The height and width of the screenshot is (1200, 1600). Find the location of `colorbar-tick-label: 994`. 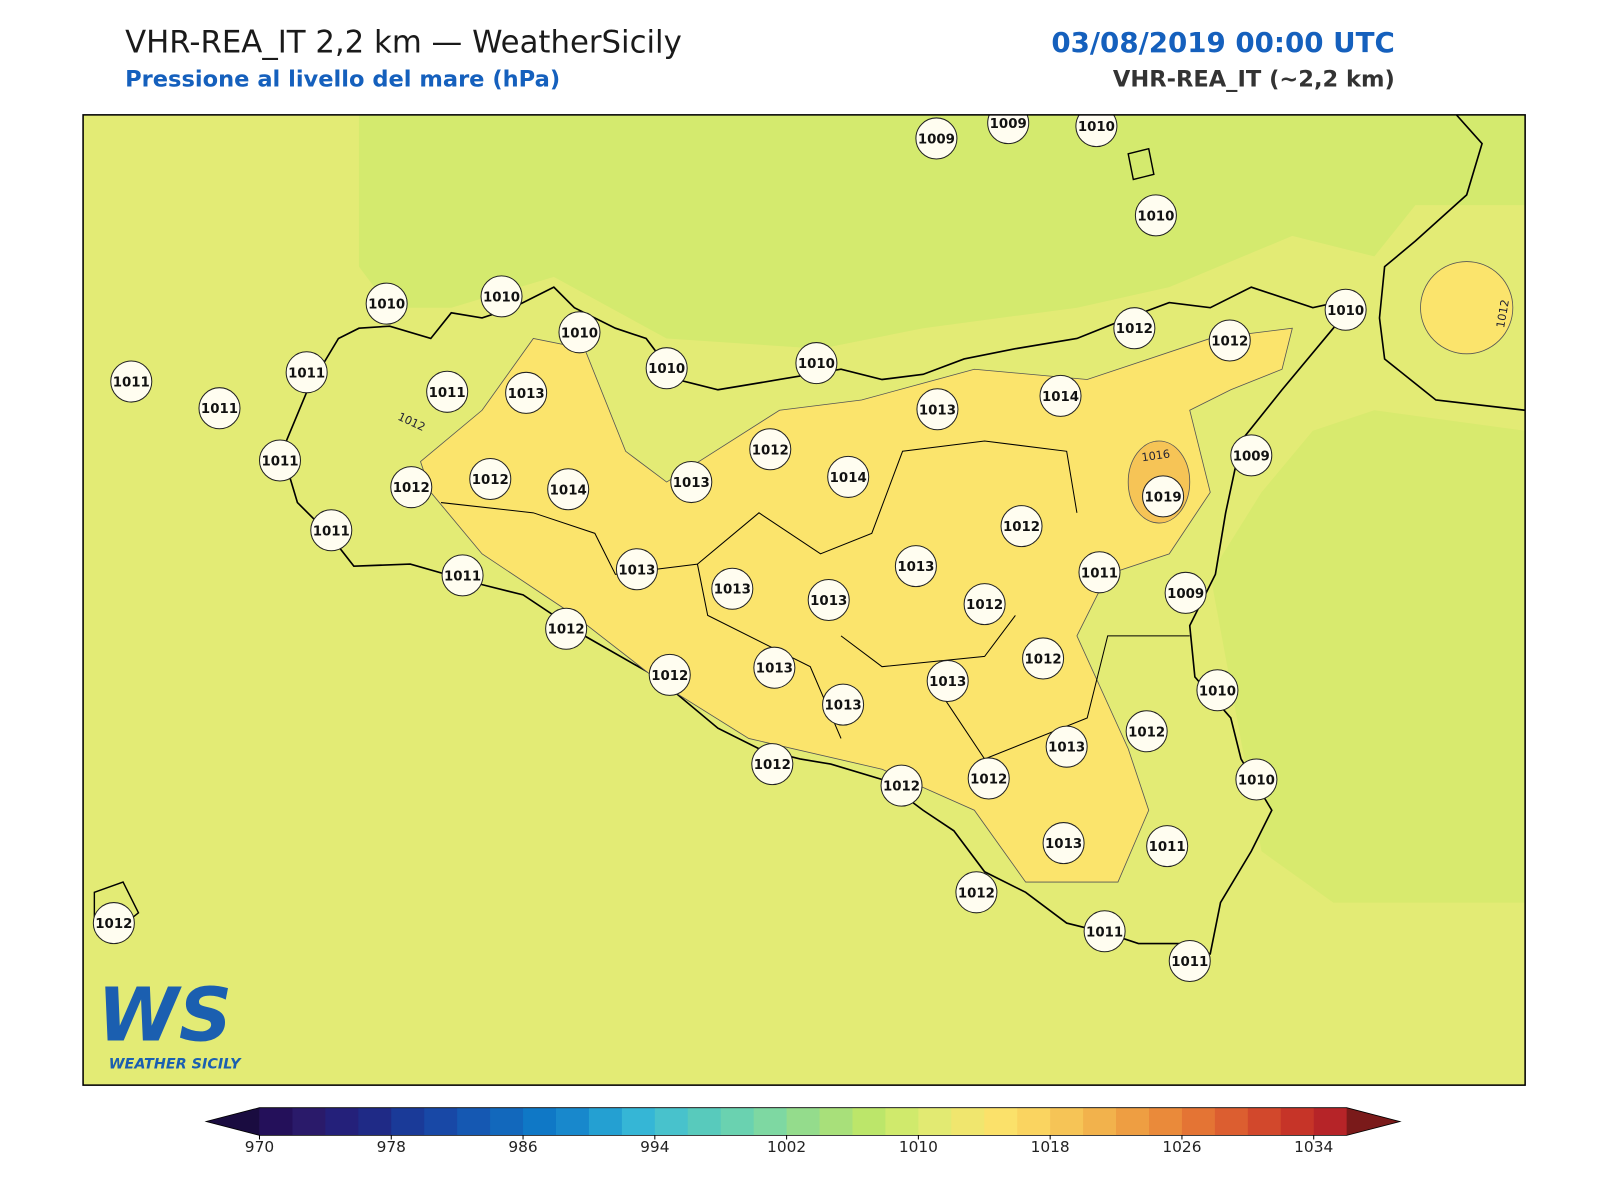

colorbar-tick-label: 994 is located at coordinates (654, 1147).